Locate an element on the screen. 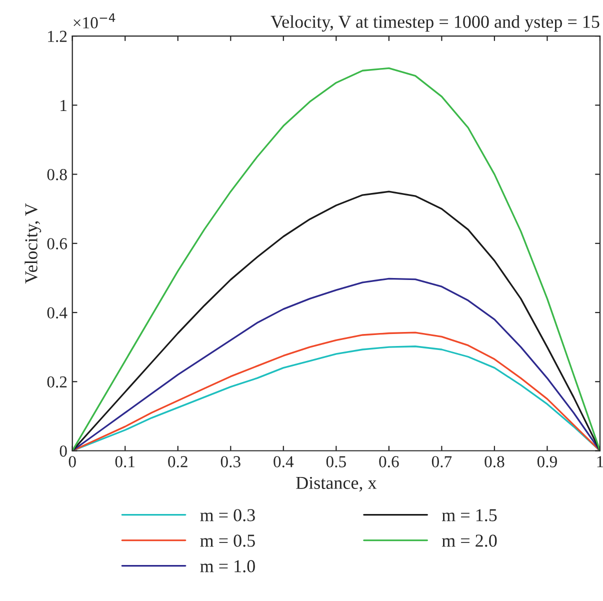 This screenshot has height=601, width=603. x-tick-label: 0.2 is located at coordinates (178, 462).